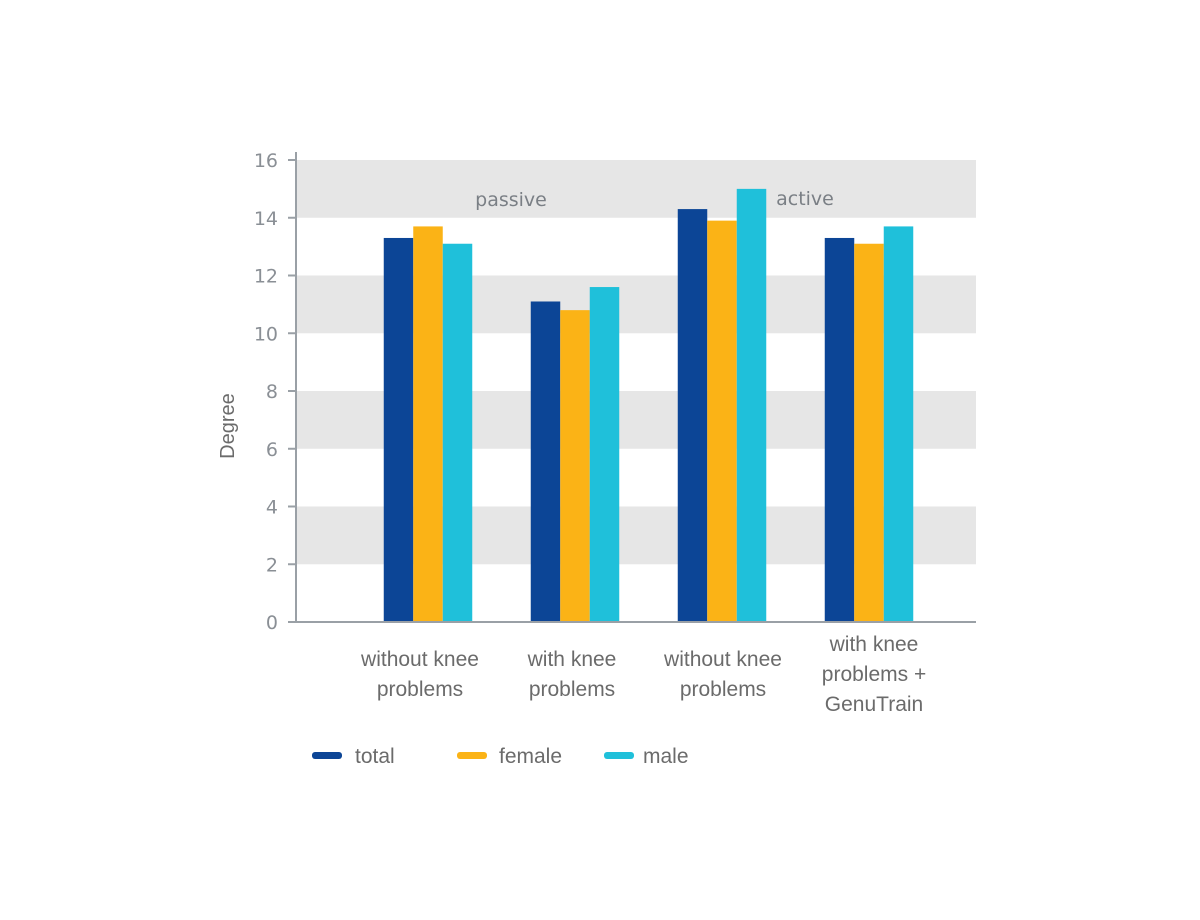  I want to click on legend-item-female: female, so click(509, 756).